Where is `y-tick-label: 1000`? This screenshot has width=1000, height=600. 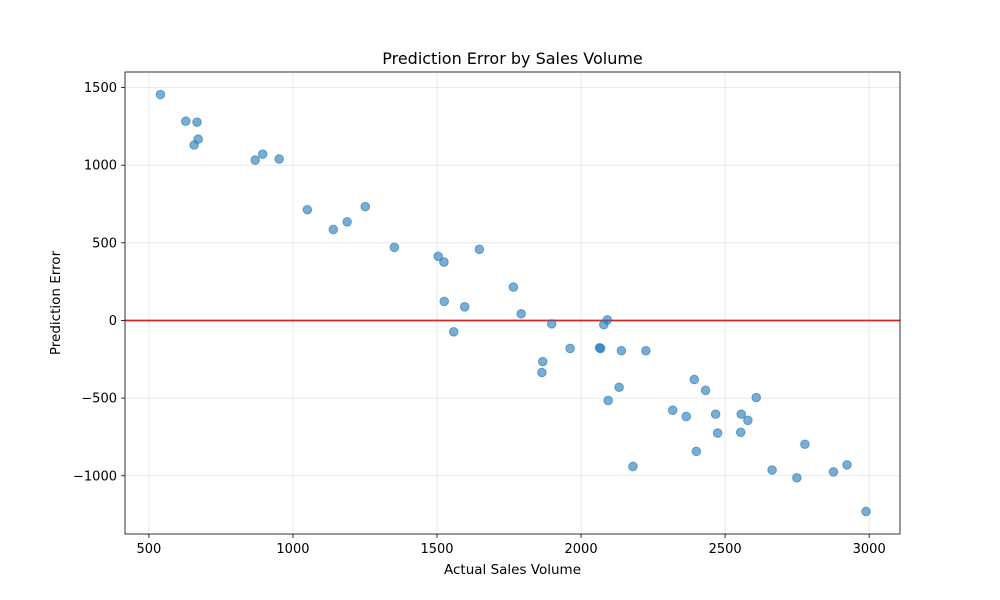 y-tick-label: 1000 is located at coordinates (100, 166).